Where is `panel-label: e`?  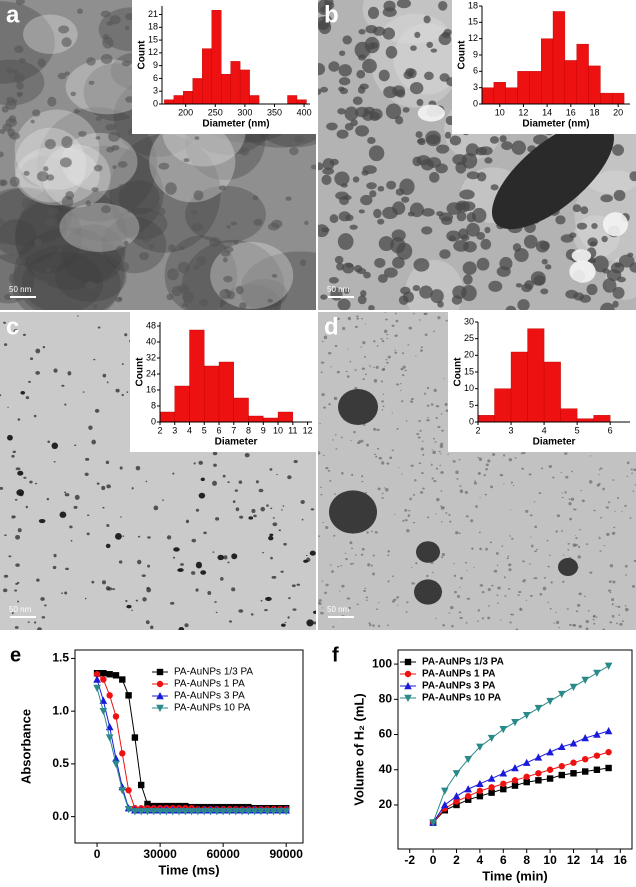 panel-label: e is located at coordinates (15, 655).